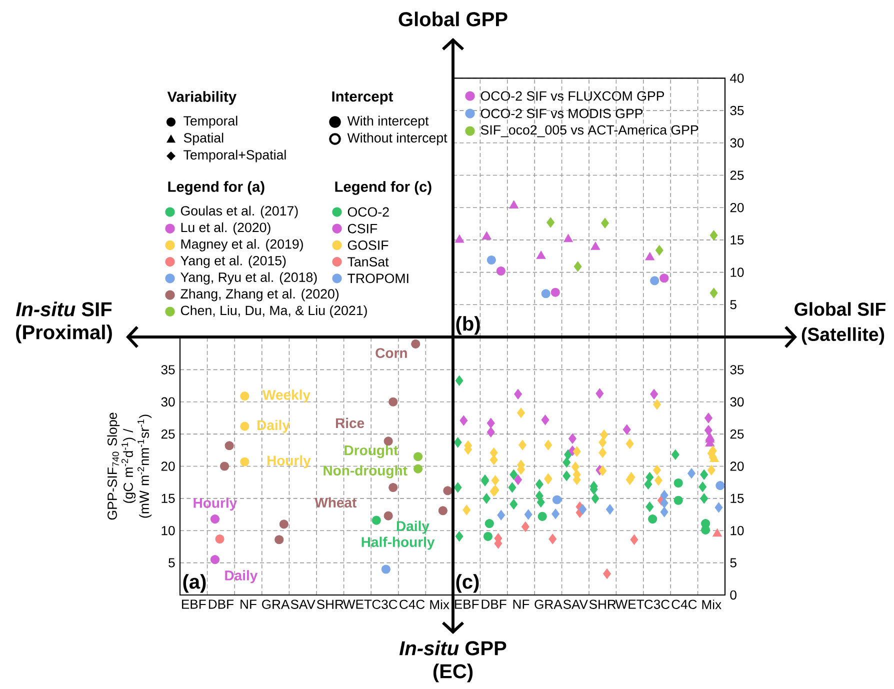 This screenshot has width=894, height=689. Describe the element at coordinates (242, 245) in the screenshot. I see `legend-label: Magney et al. (2019)` at that location.